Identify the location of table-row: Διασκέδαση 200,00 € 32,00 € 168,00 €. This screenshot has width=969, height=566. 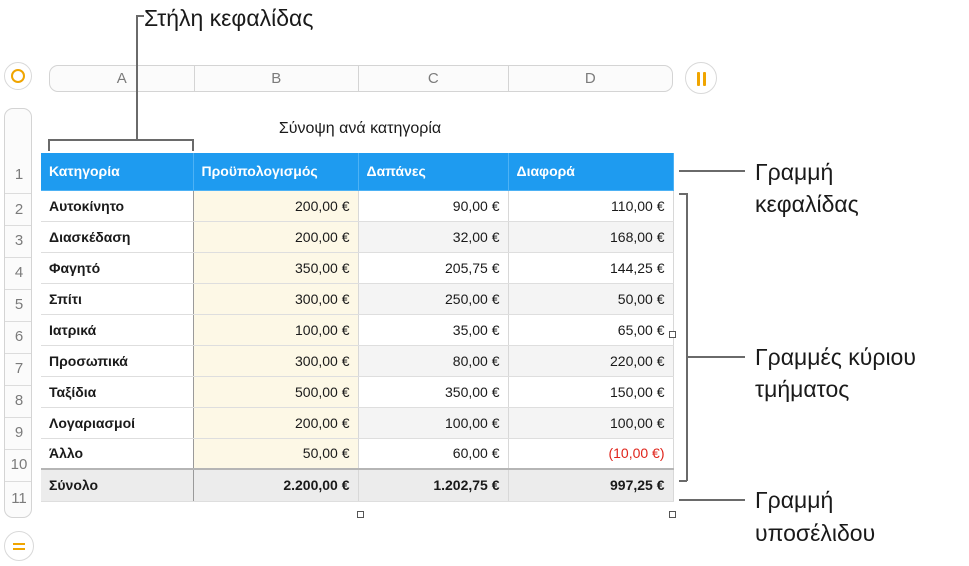
(357, 237).